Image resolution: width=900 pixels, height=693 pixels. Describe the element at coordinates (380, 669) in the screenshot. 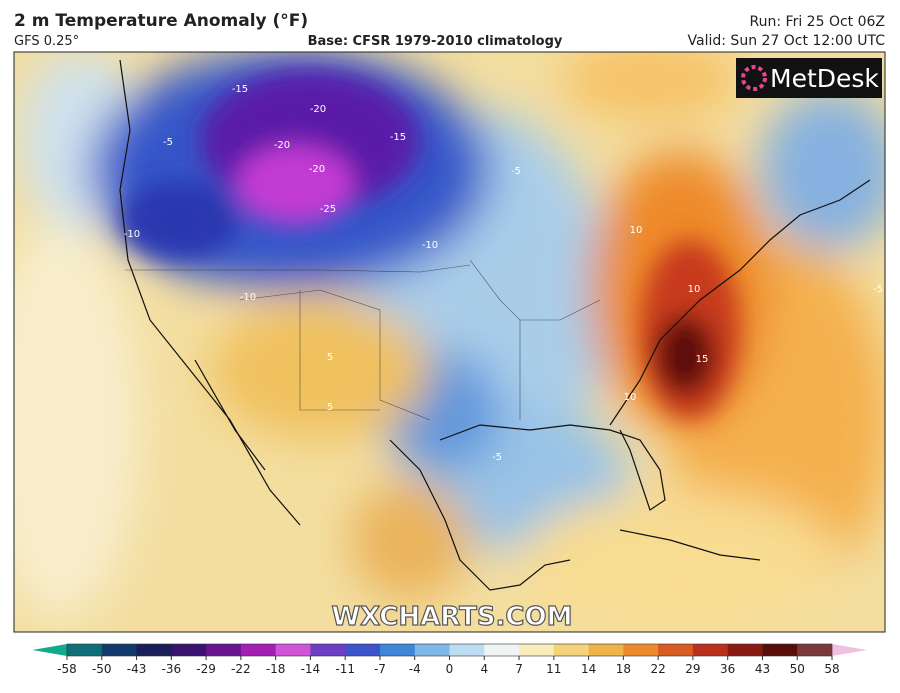

I see `colorbar-tick-label: -7` at that location.